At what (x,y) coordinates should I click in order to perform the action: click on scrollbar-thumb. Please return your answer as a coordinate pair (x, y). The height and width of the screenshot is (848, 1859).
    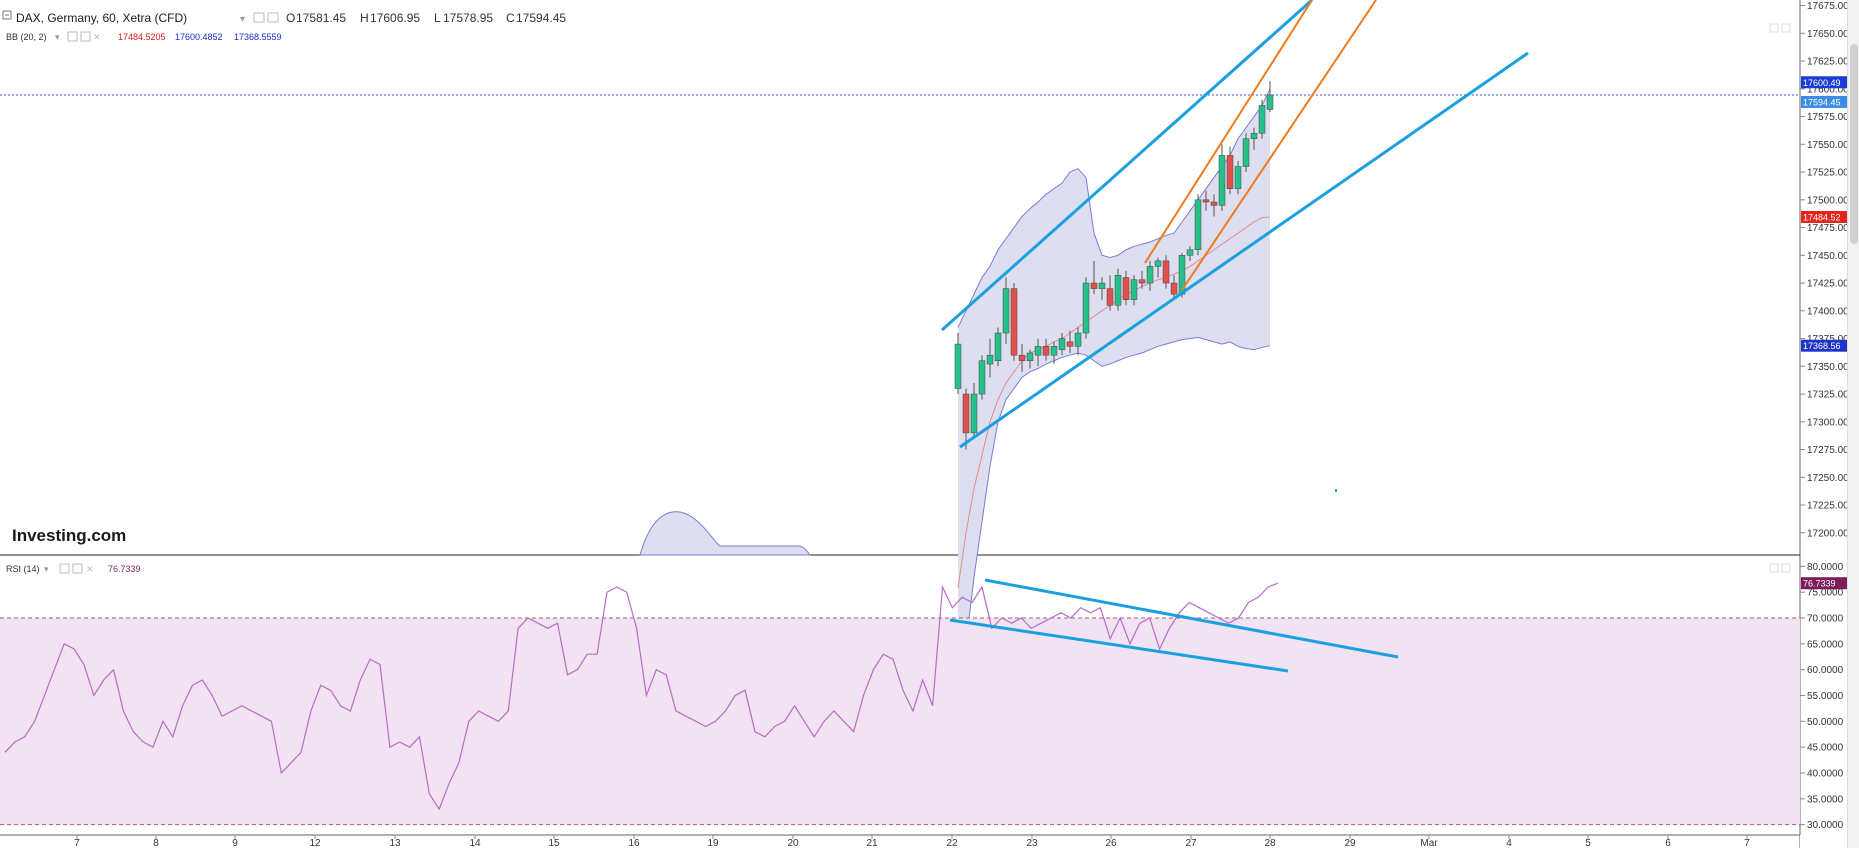
    Looking at the image, I should click on (1854, 144).